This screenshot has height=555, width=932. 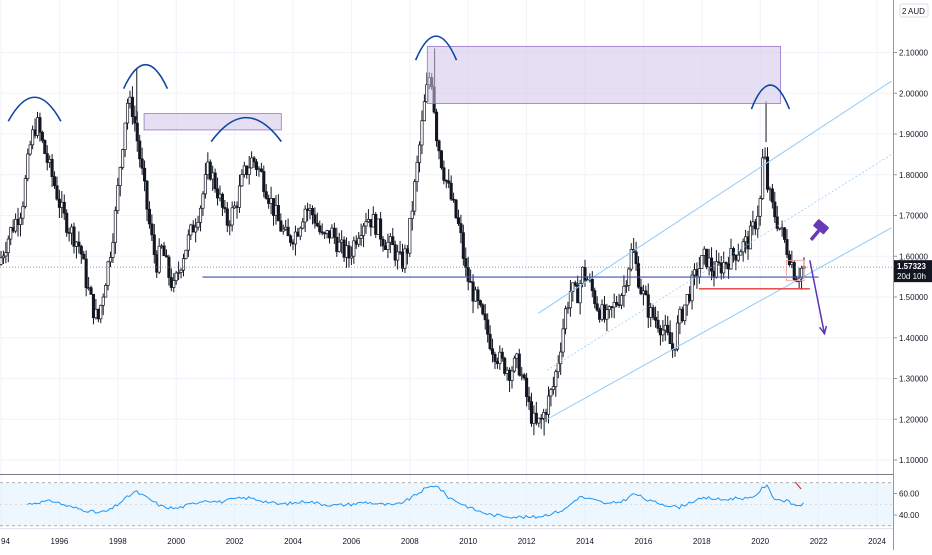 I want to click on y-tick-label: 1.30000, so click(x=913, y=379).